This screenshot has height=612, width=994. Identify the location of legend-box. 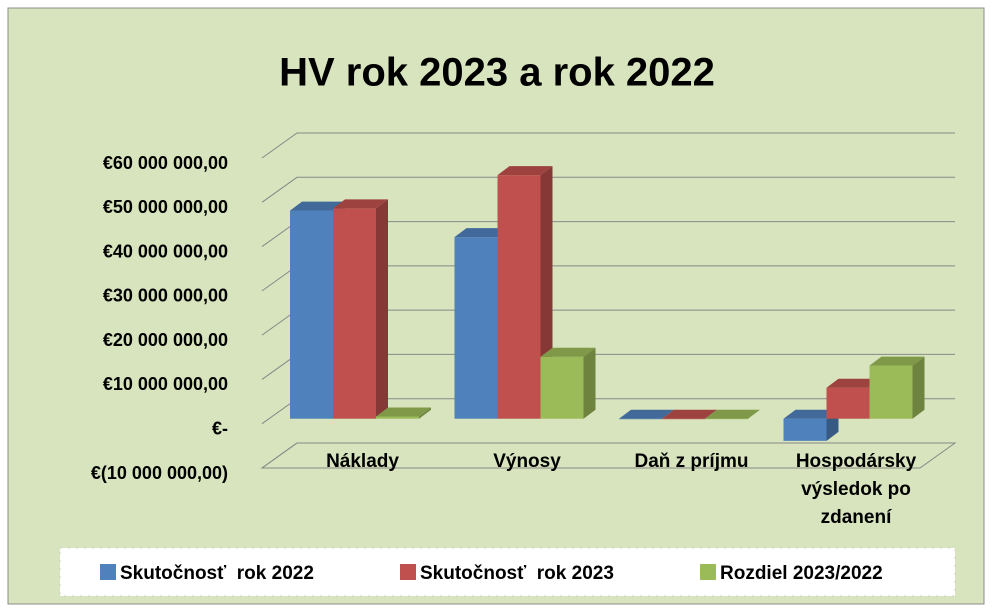
(507, 572).